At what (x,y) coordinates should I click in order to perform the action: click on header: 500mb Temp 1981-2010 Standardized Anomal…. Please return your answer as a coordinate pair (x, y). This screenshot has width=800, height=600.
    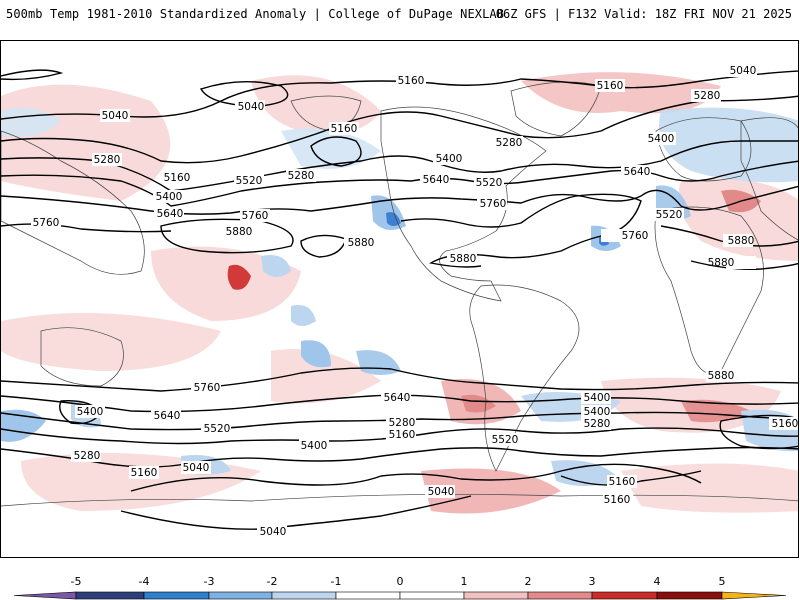
    Looking at the image, I should click on (400, 14).